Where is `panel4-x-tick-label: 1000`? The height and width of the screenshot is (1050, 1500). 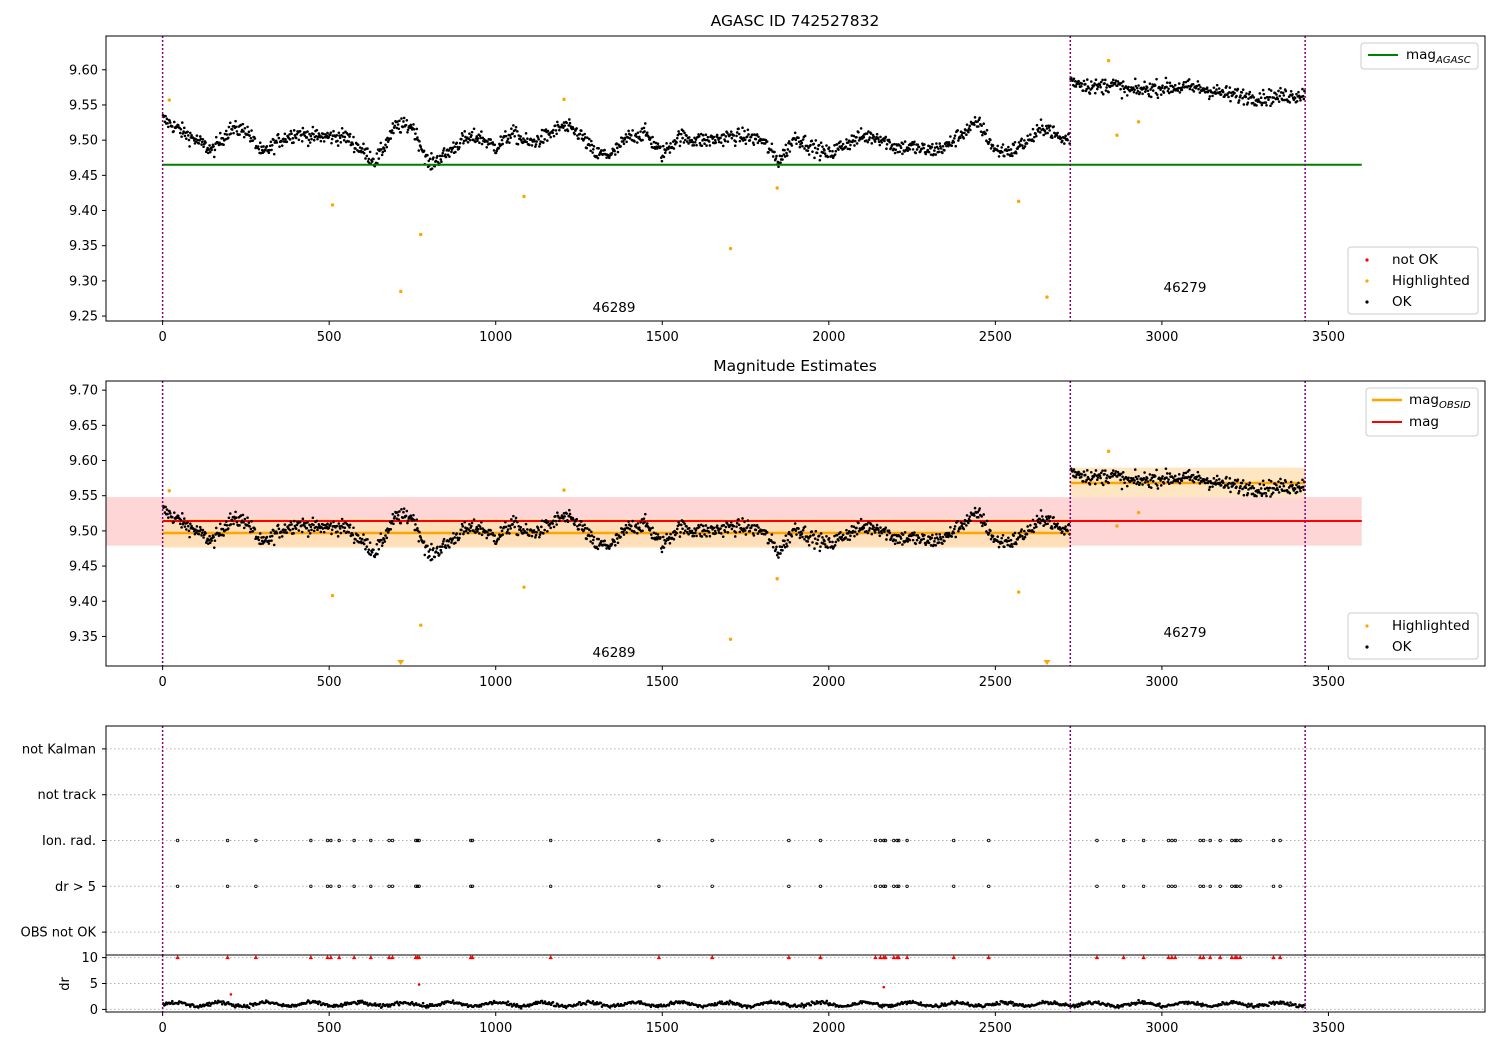 panel4-x-tick-label: 1000 is located at coordinates (495, 1028).